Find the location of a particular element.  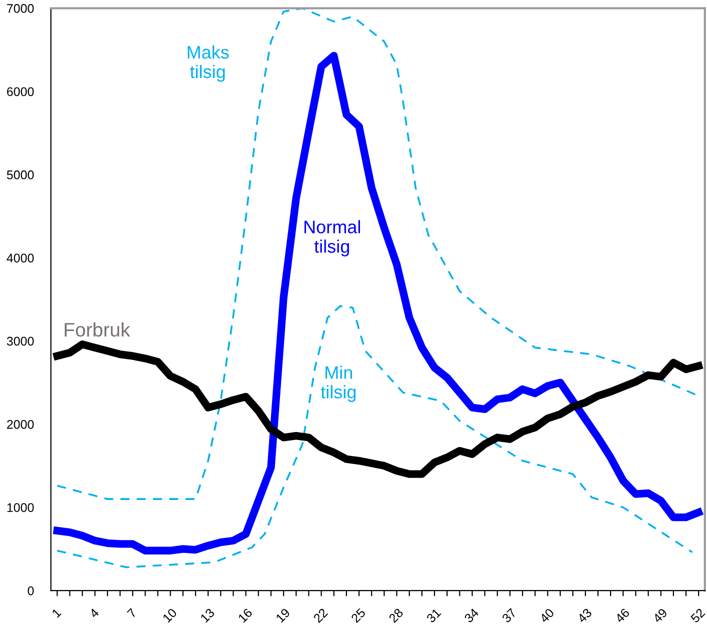

x-tick-label: 10 is located at coordinates (170, 615).